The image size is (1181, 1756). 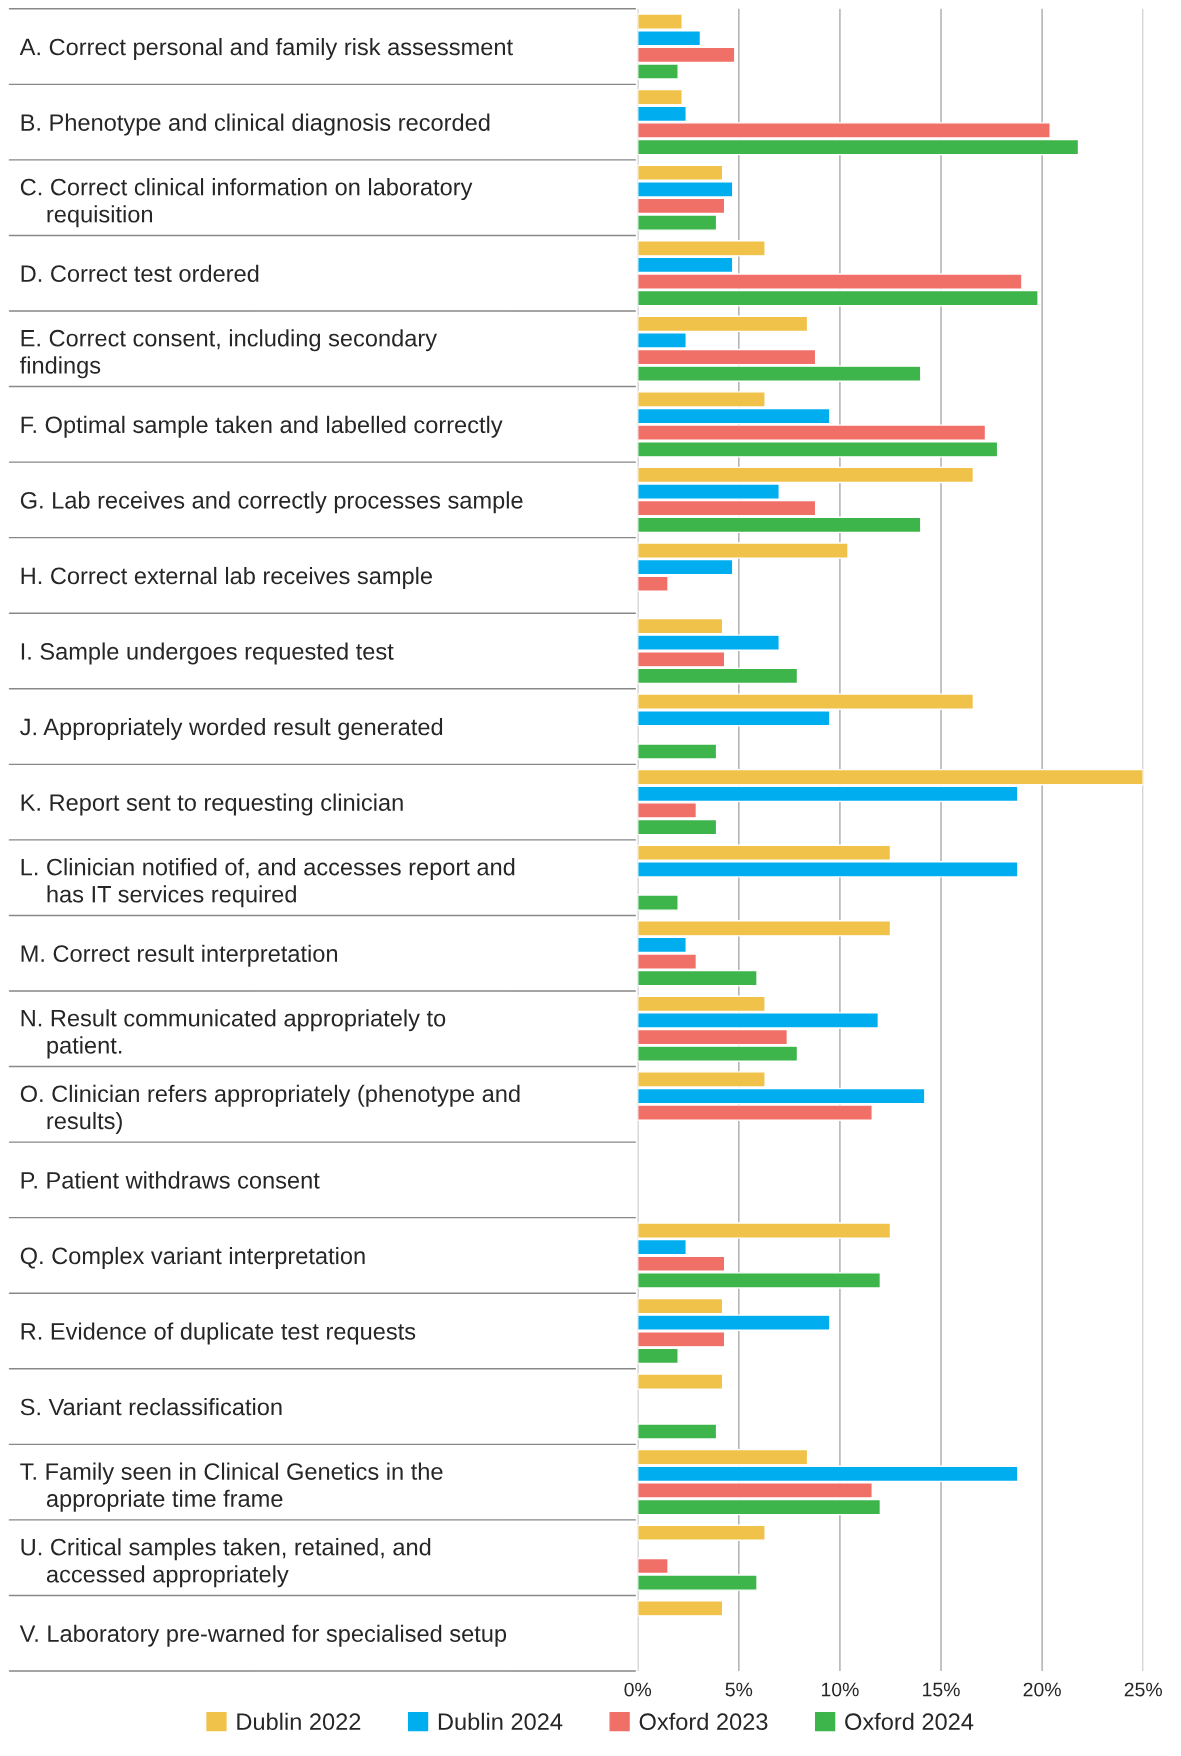 I want to click on y-tick-label: B. Phenotype and clinical diagnosis recorded, so click(x=255, y=124).